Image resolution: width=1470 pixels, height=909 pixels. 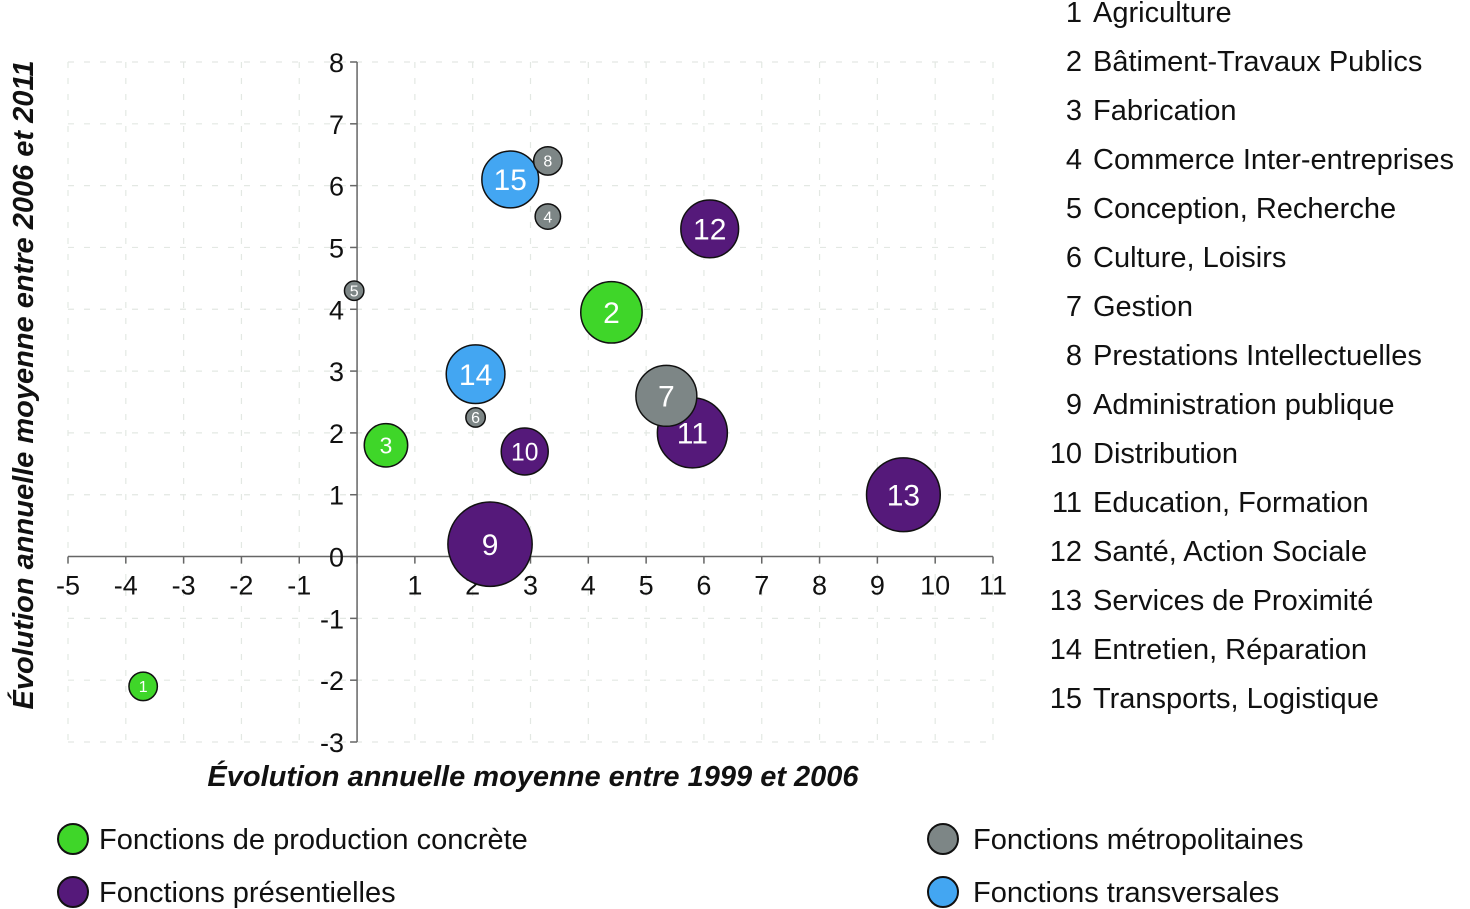 What do you see at coordinates (761, 586) in the screenshot?
I see `x-tick-label: 7` at bounding box center [761, 586].